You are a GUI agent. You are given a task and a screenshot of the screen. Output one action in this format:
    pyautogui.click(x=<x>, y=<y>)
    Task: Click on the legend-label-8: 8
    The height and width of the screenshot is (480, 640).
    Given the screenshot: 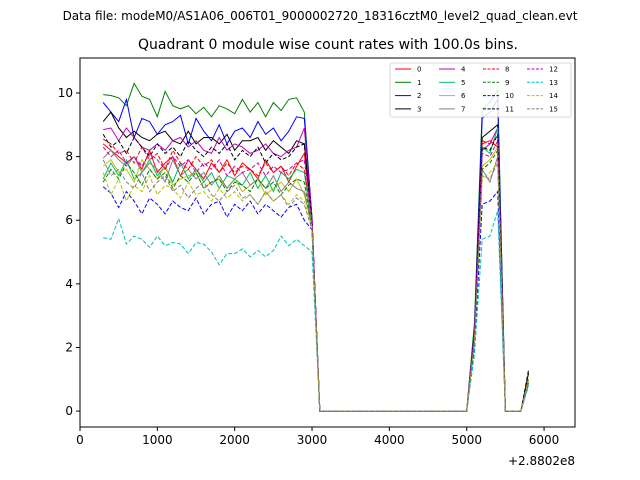 What is the action you would take?
    pyautogui.click(x=507, y=70)
    